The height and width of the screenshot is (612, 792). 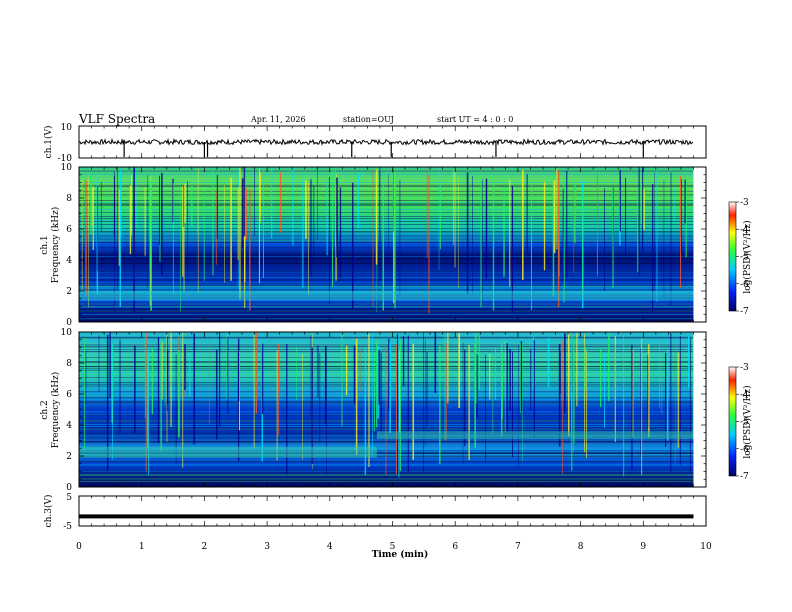 I want to click on x-tick-label: 6, so click(x=455, y=547).